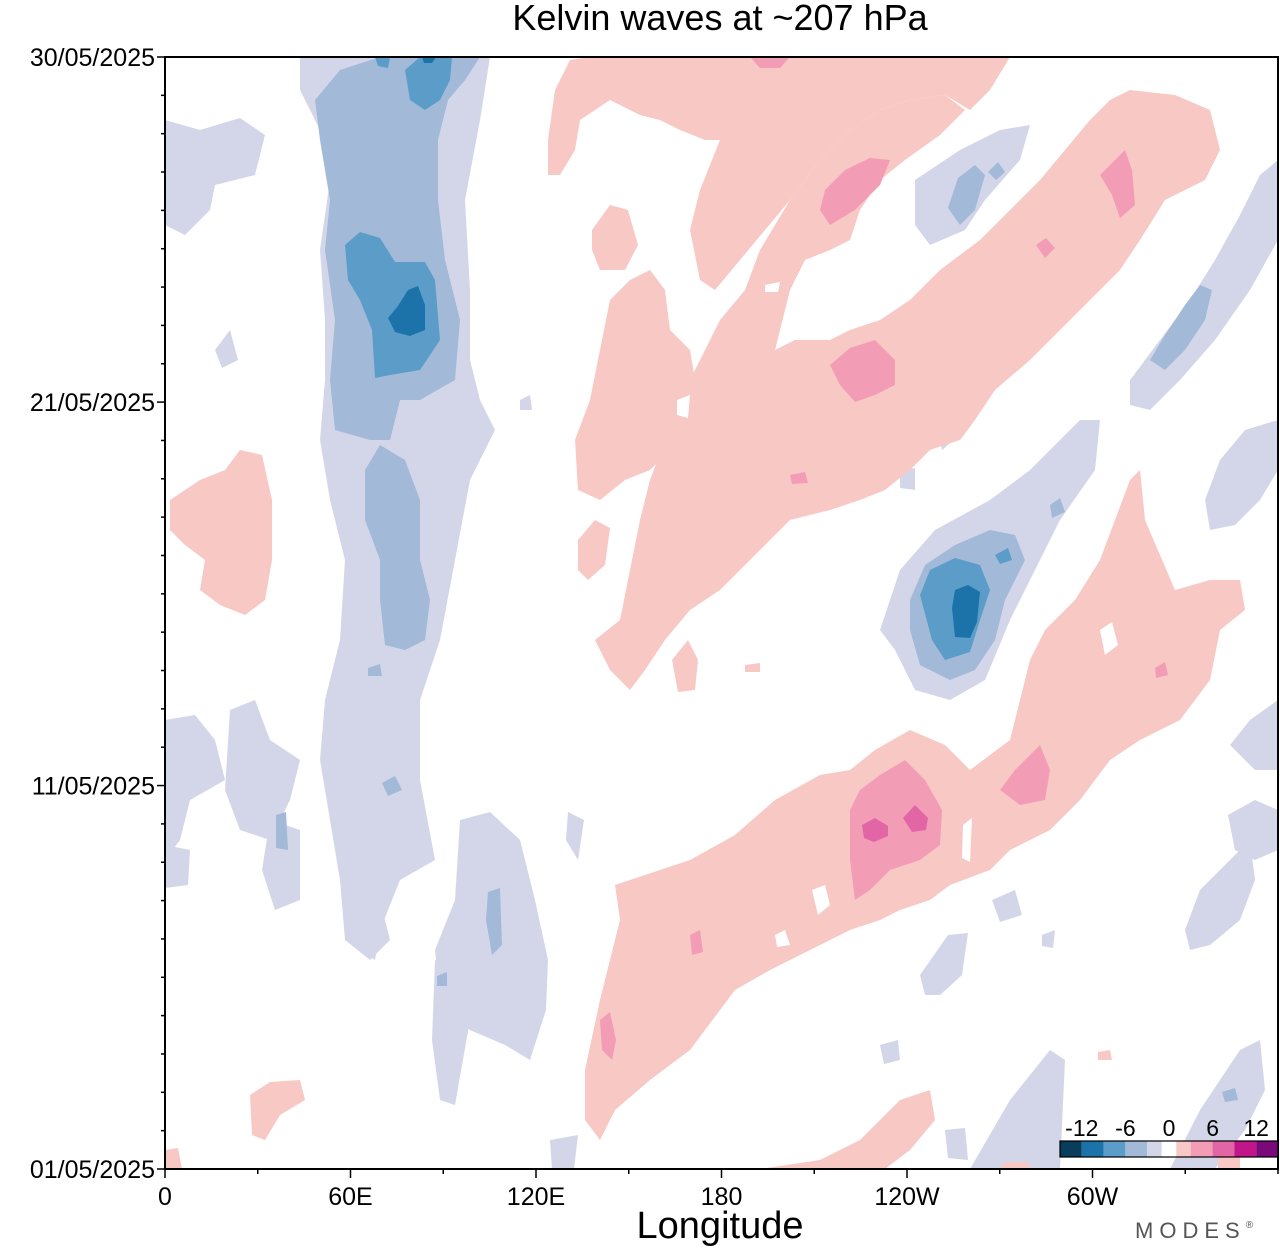 The height and width of the screenshot is (1249, 1280). What do you see at coordinates (165, 1197) in the screenshot?
I see `x-tick-label: 0` at bounding box center [165, 1197].